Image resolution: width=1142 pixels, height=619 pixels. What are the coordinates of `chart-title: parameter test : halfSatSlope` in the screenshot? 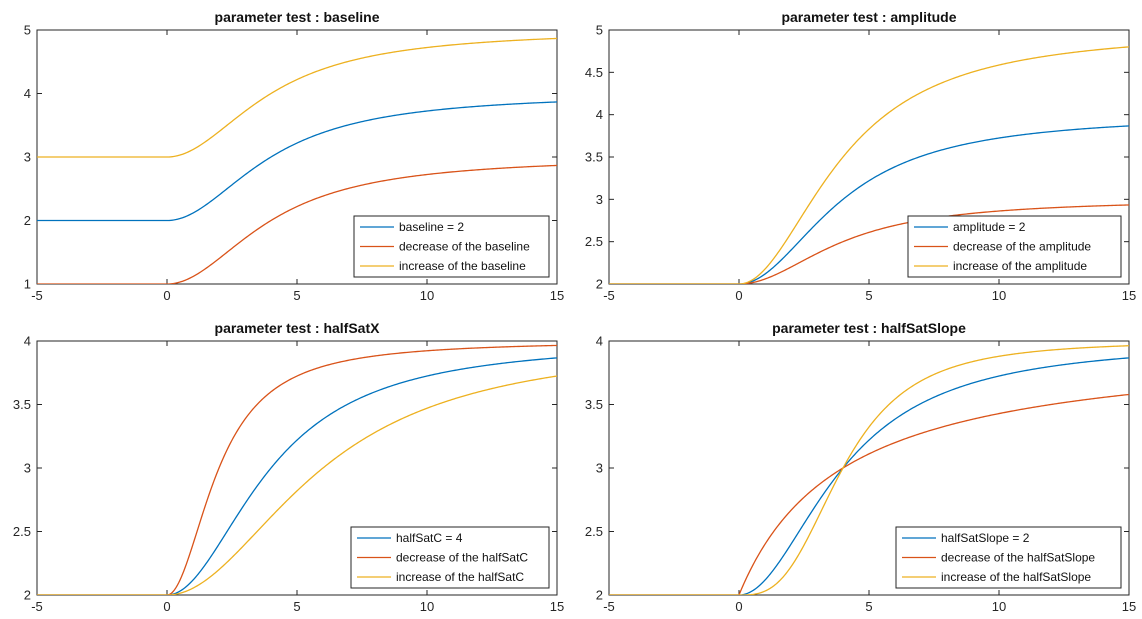 It's located at (869, 328).